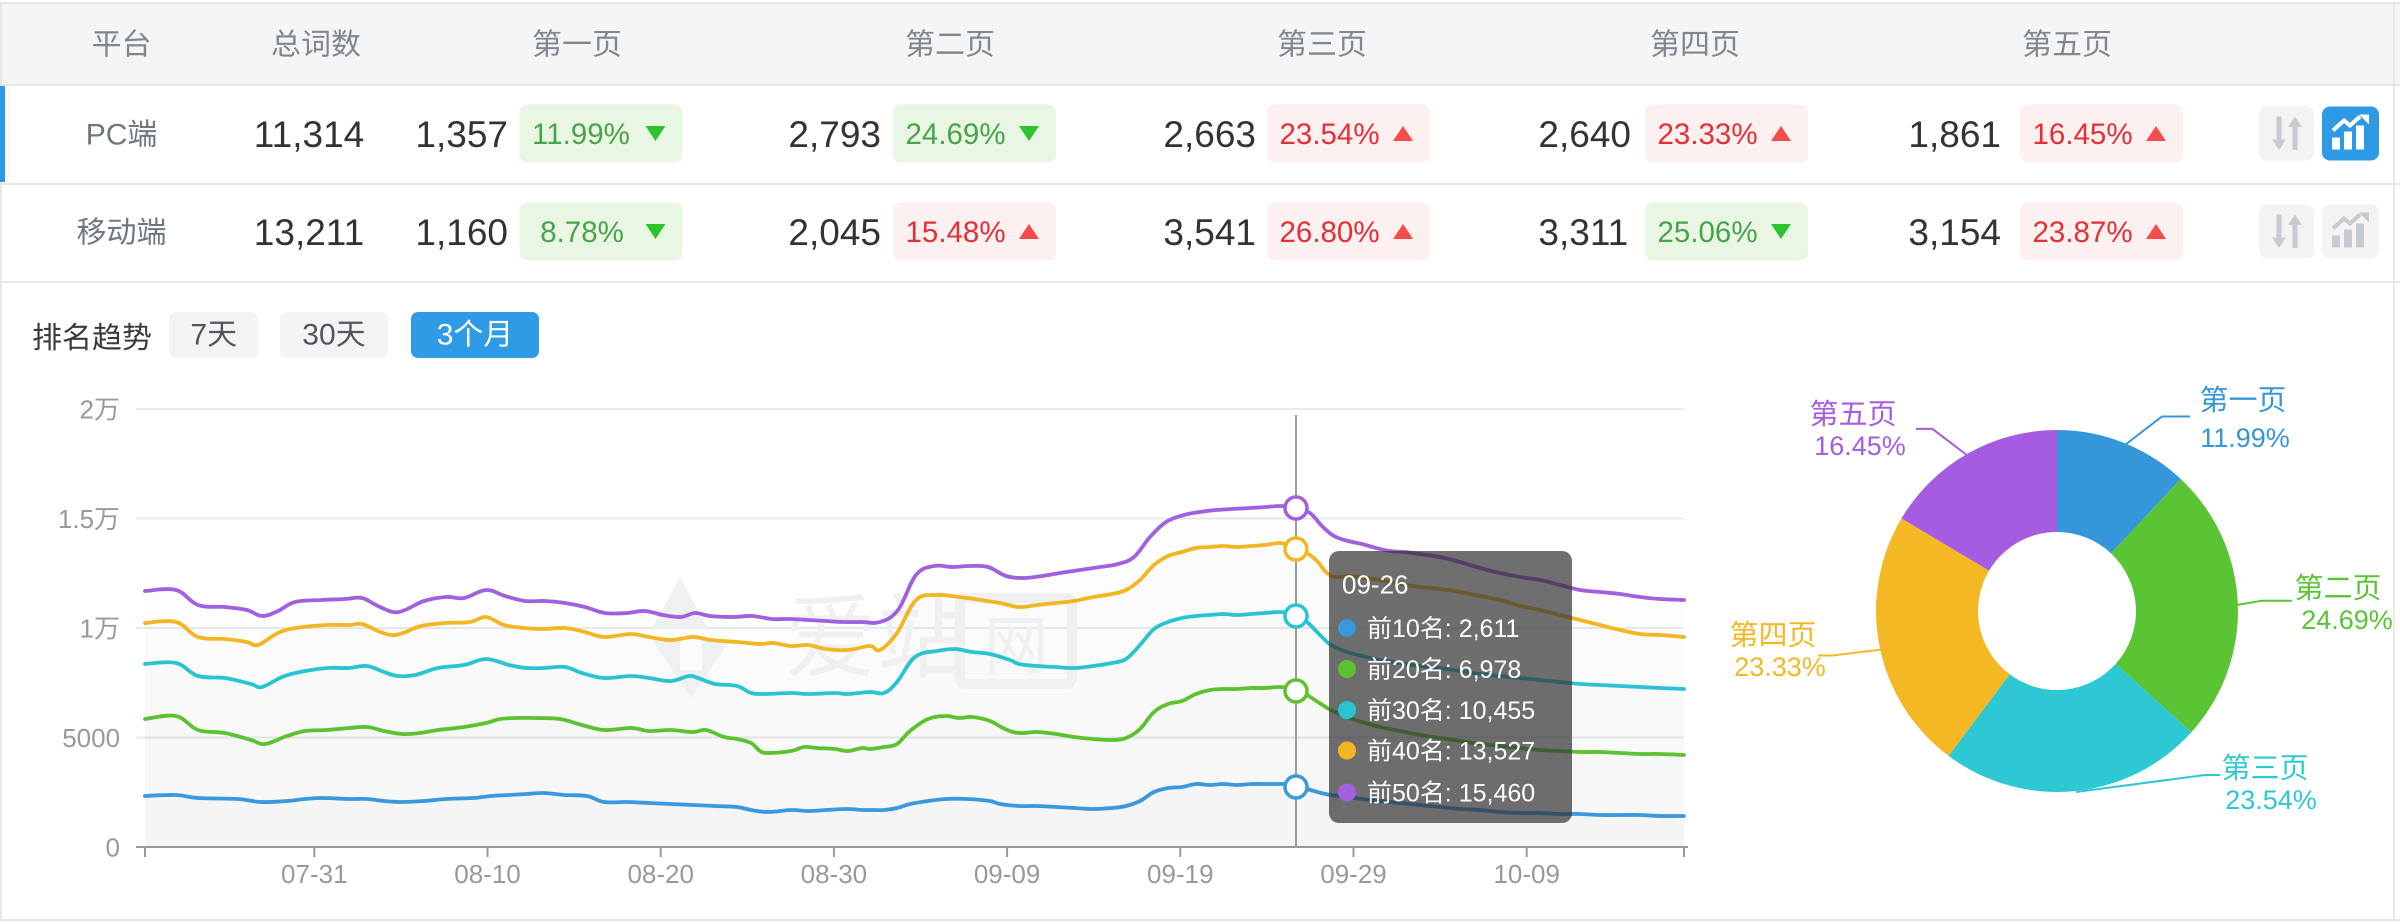 This screenshot has width=2400, height=924. I want to click on svg-text: 26.80%, so click(1330, 232).